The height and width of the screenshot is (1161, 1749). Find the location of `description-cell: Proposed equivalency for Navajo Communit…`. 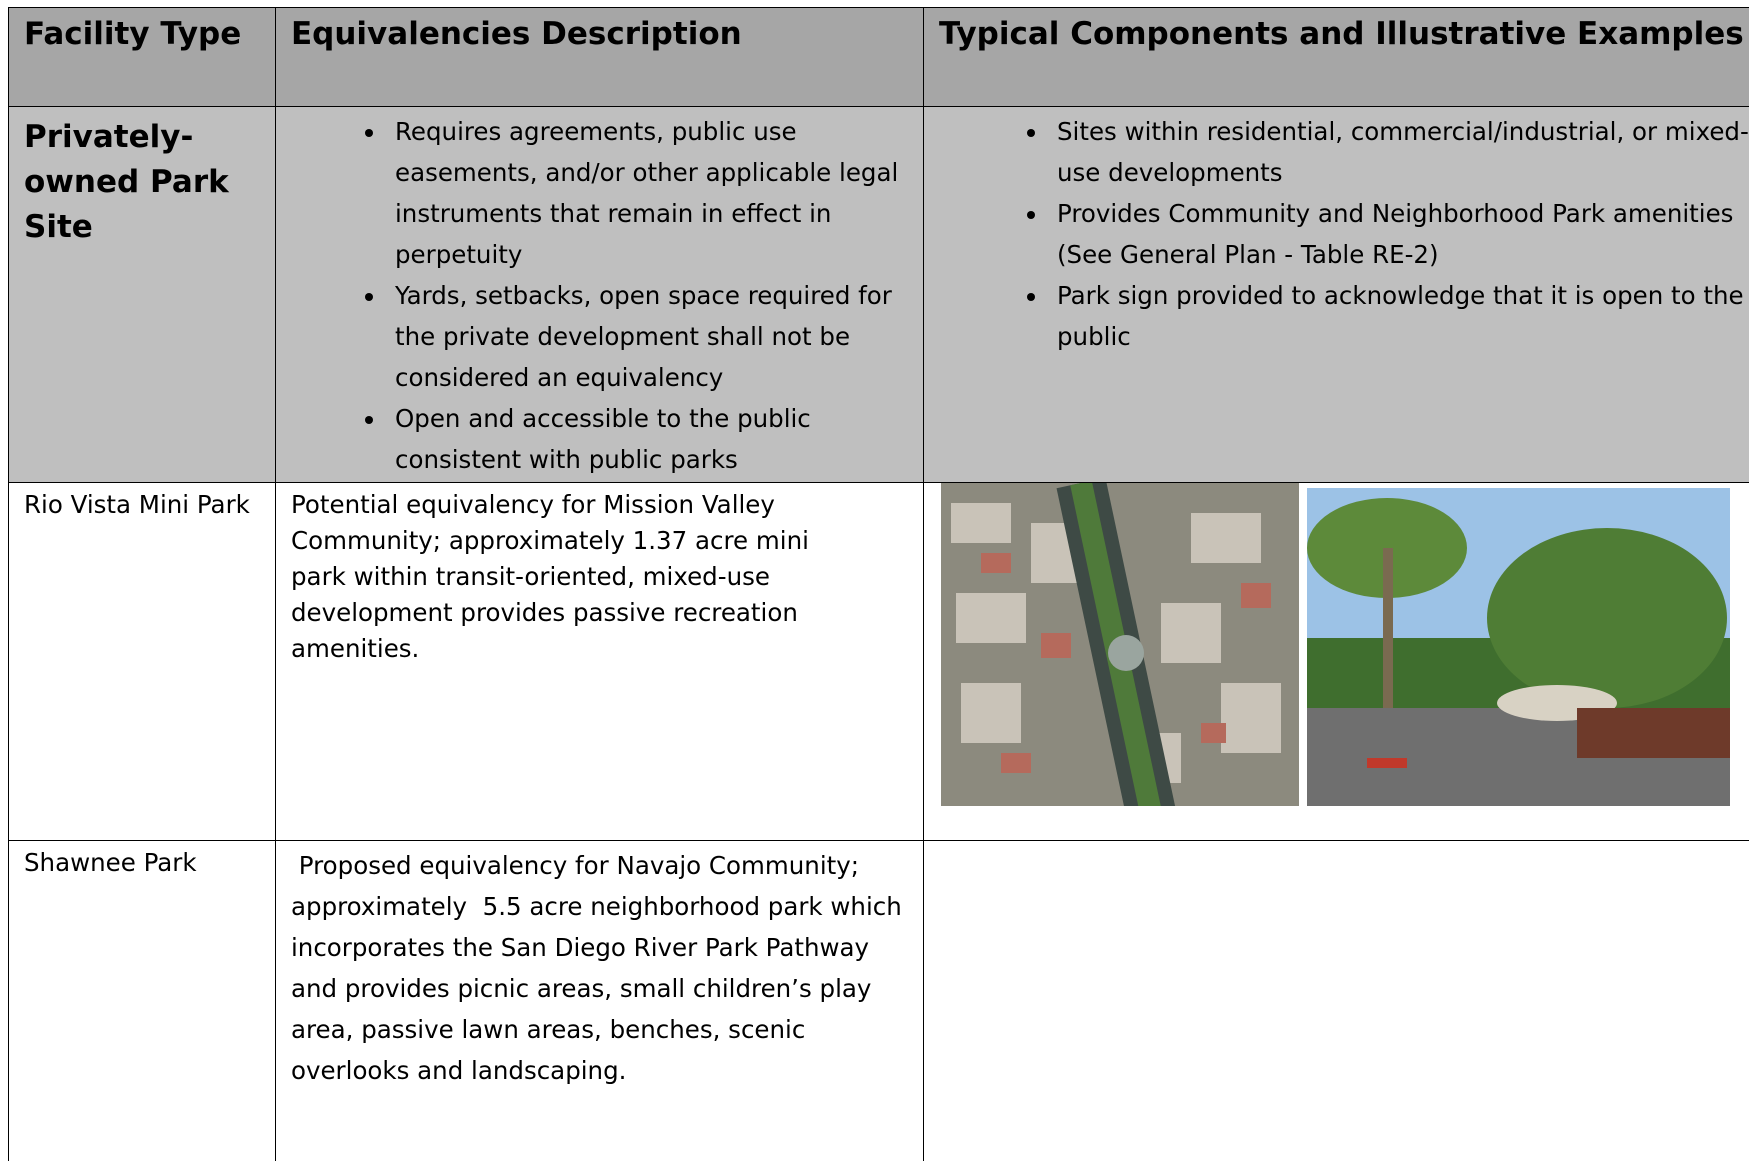

description-cell: Proposed equivalency for Navajo Communit… is located at coordinates (600, 1001).